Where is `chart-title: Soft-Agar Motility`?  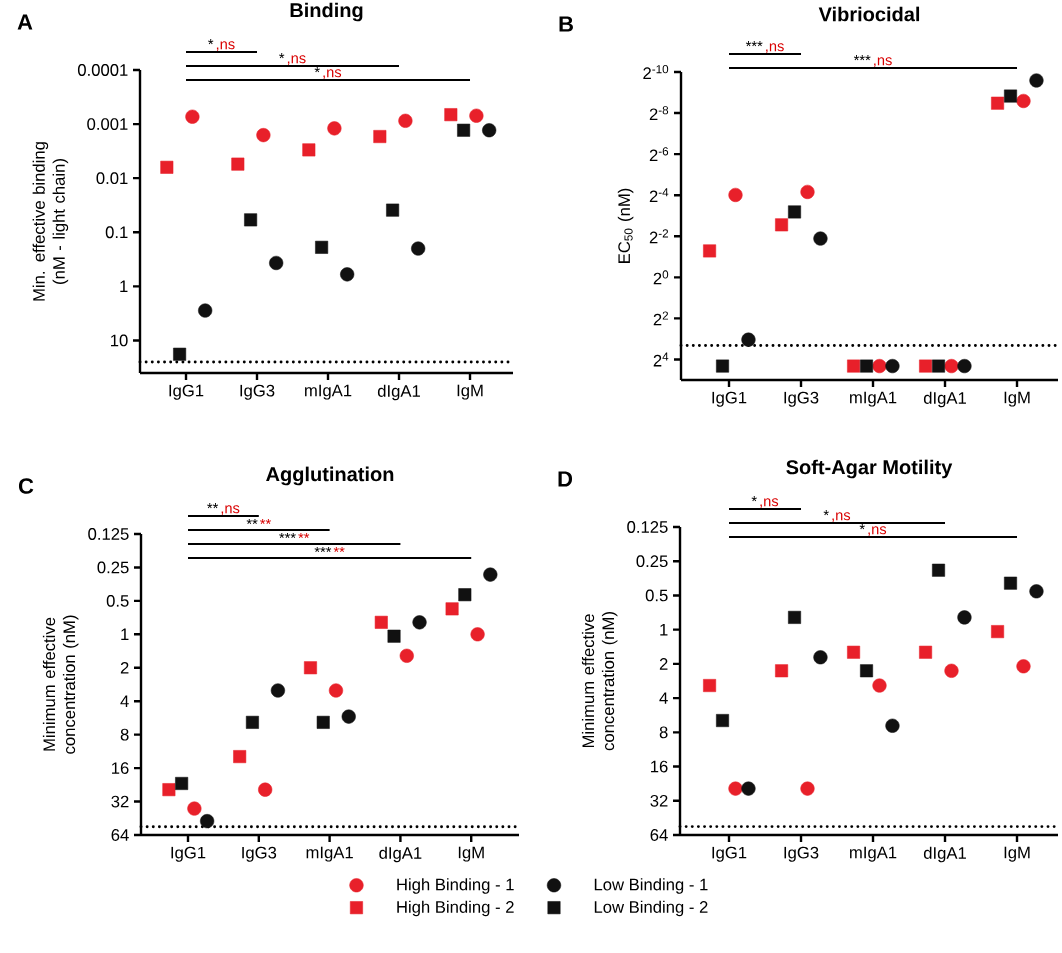 chart-title: Soft-Agar Motility is located at coordinates (869, 469).